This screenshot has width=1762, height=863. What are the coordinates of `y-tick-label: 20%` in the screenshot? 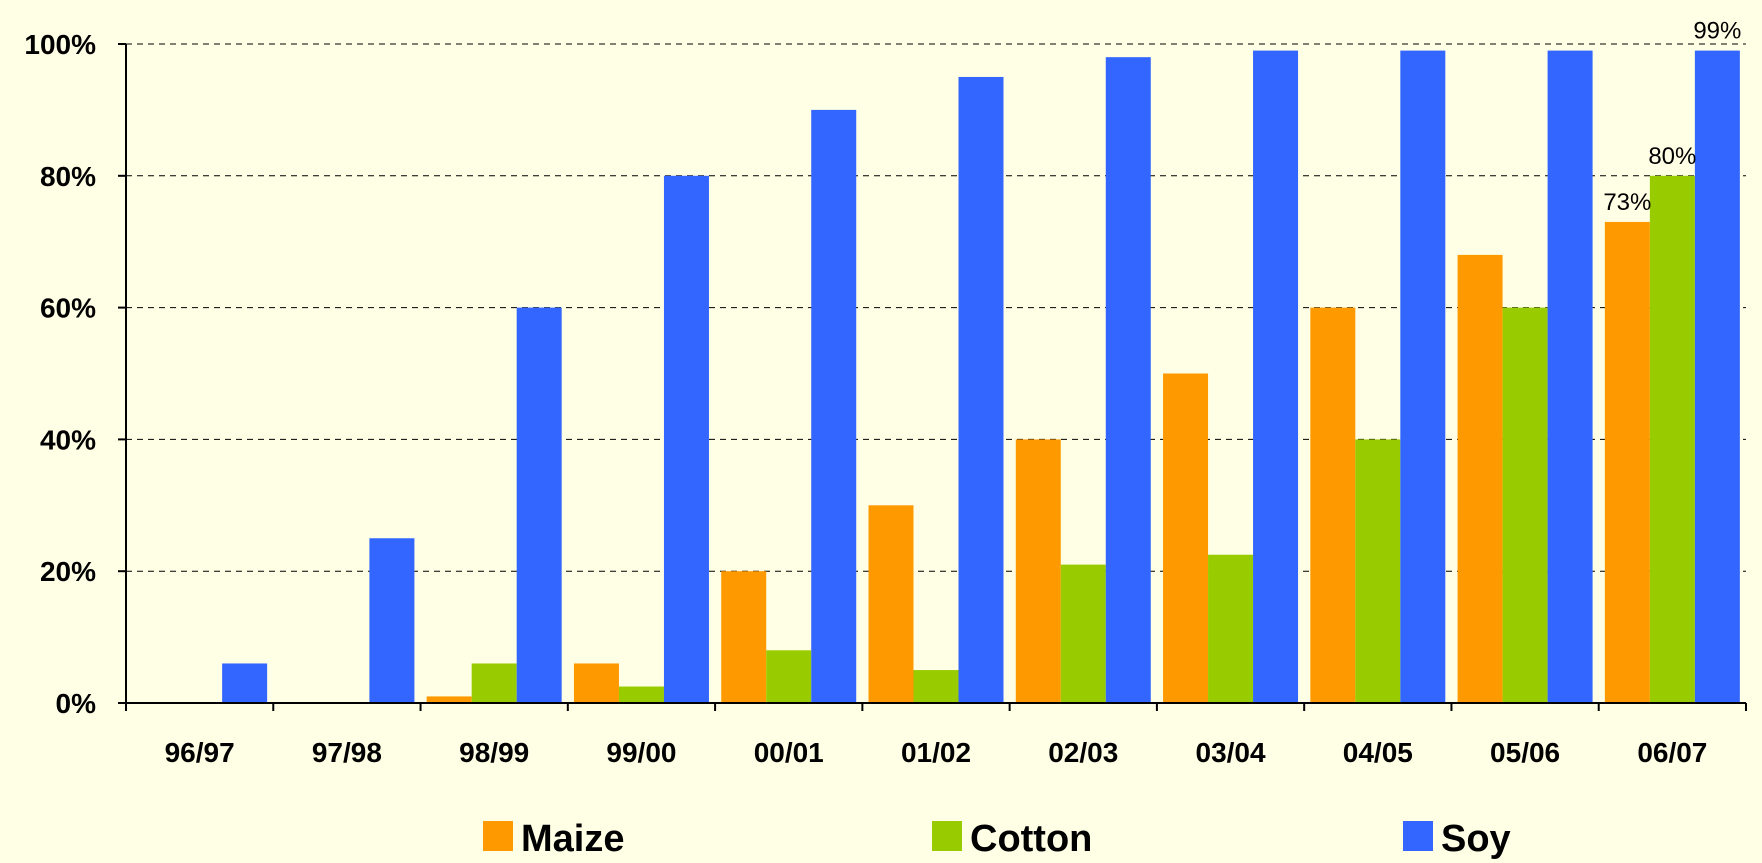 It's located at (68, 571).